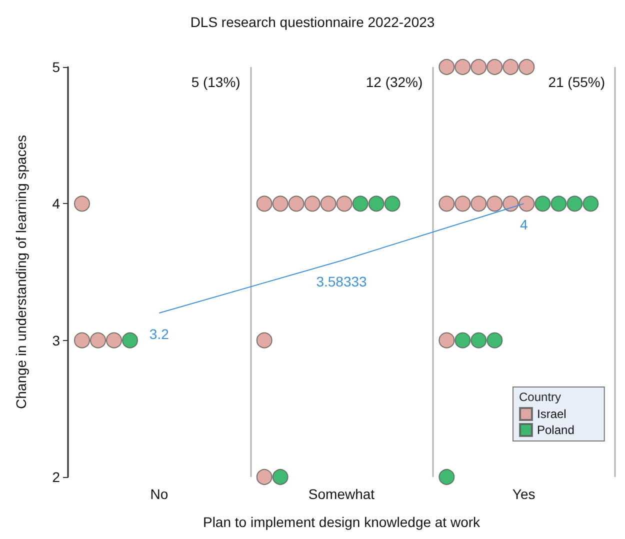 This screenshot has height=539, width=625. I want to click on legend-label: Poland, so click(555, 430).